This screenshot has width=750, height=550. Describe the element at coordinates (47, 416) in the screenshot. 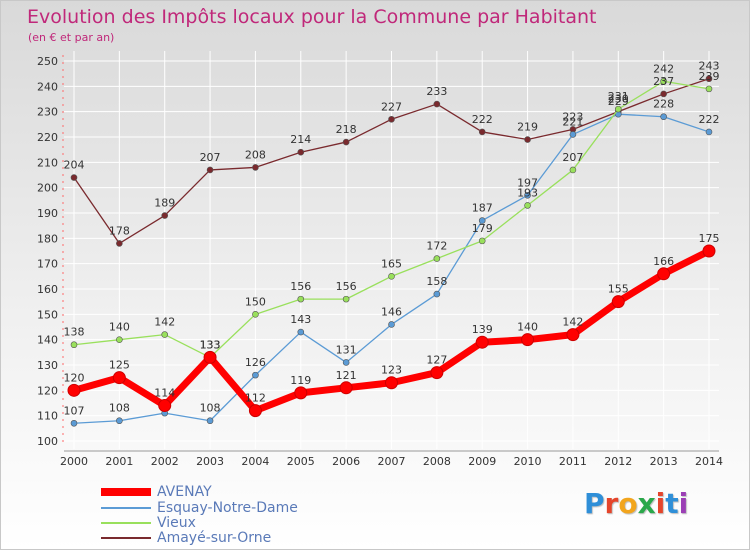

I see `y-tick-label: 110` at that location.